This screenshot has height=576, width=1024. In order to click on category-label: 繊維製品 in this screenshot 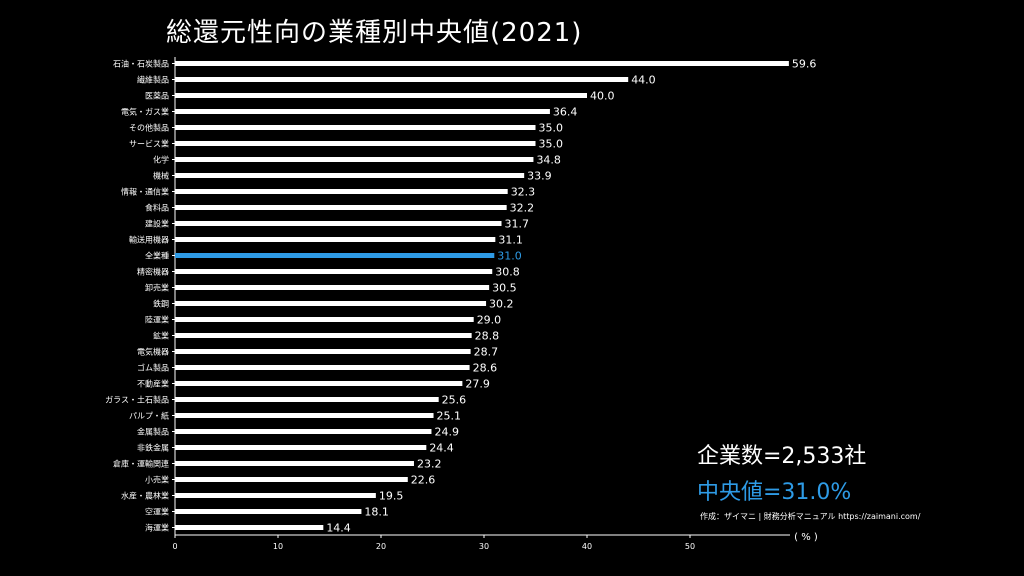, I will do `click(153, 80)`.